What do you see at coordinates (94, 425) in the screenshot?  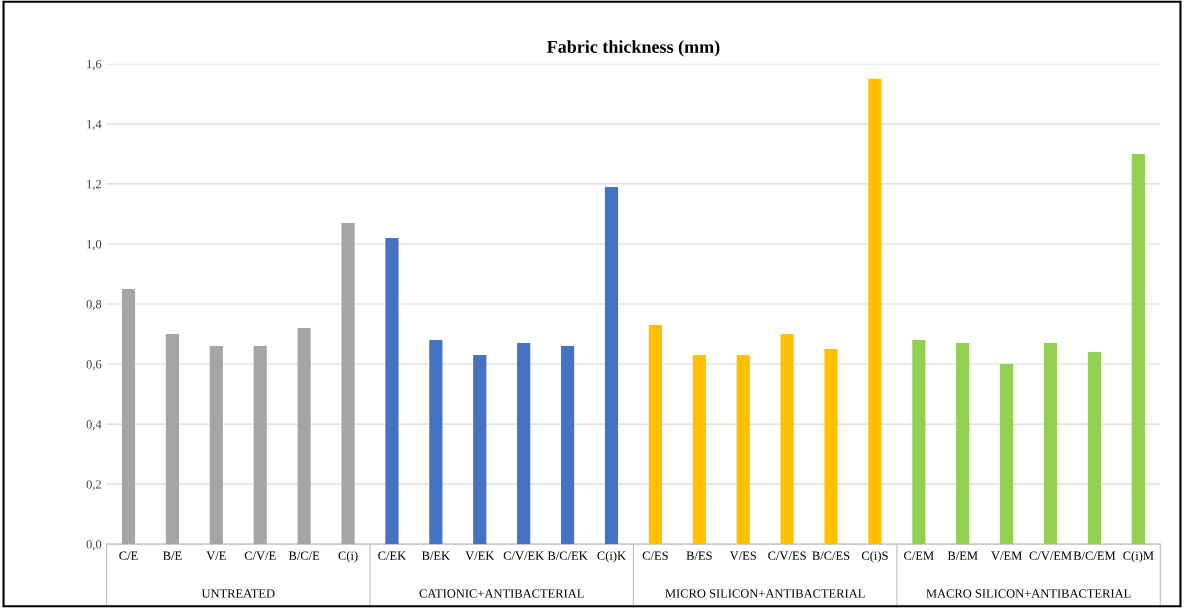 I see `y-tick-label: 0,4` at bounding box center [94, 425].